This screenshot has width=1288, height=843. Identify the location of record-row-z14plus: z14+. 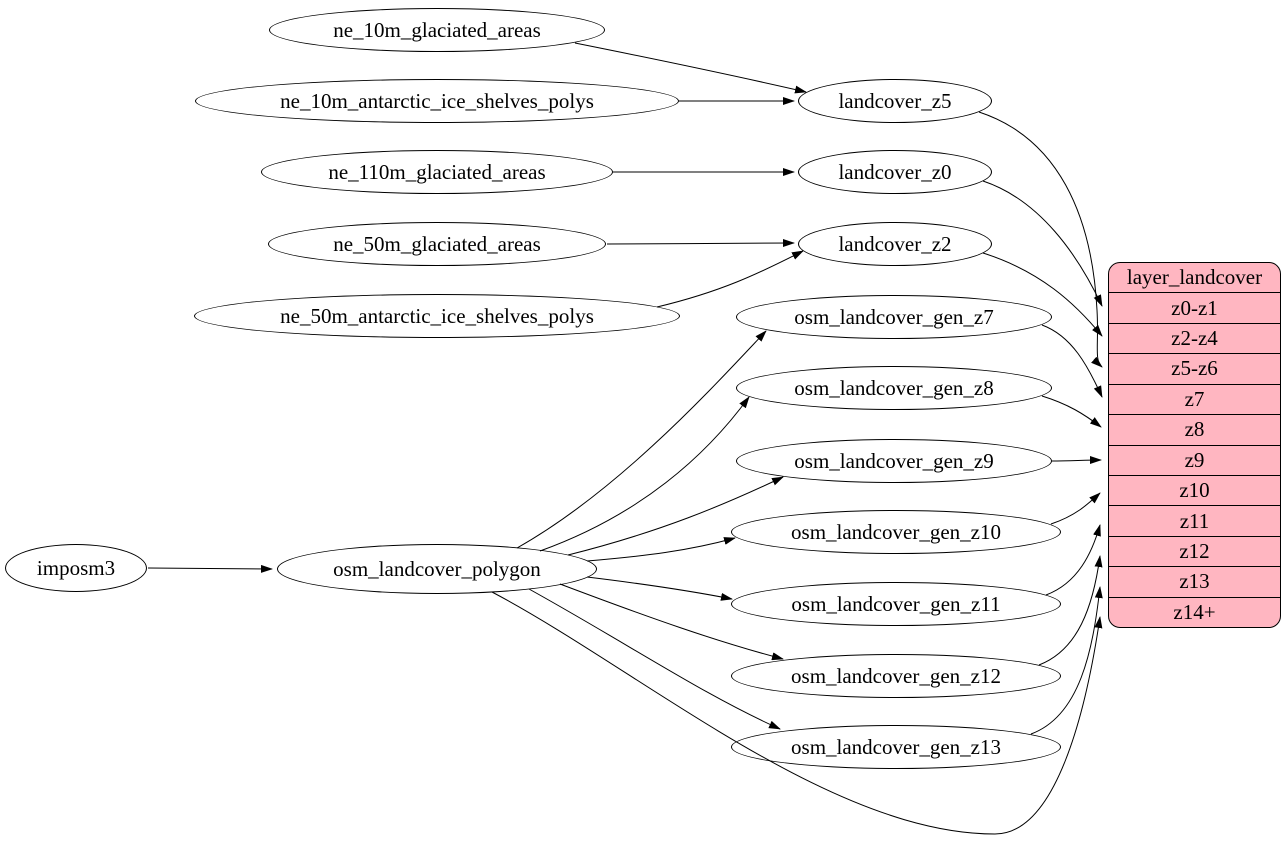
(1194, 611).